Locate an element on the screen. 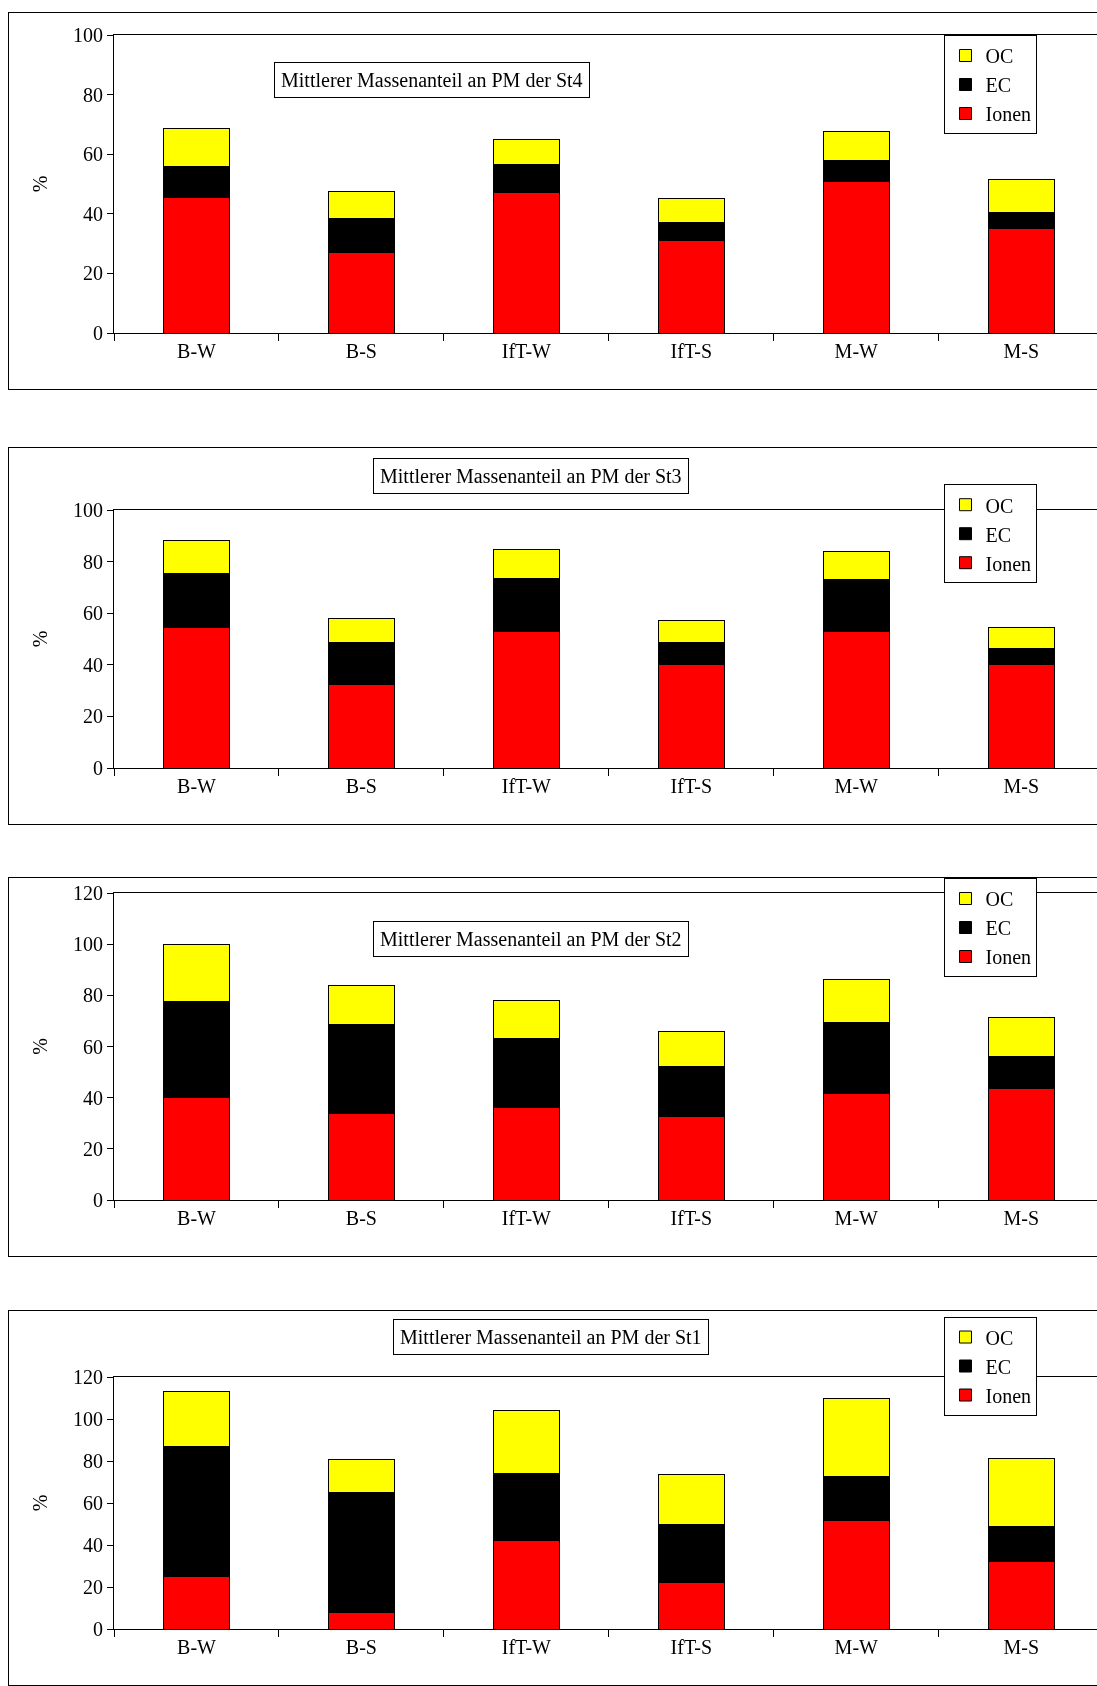 The height and width of the screenshot is (1686, 1097). chart-title: Mittlerer Massenanteil an PM der St3 is located at coordinates (531, 476).